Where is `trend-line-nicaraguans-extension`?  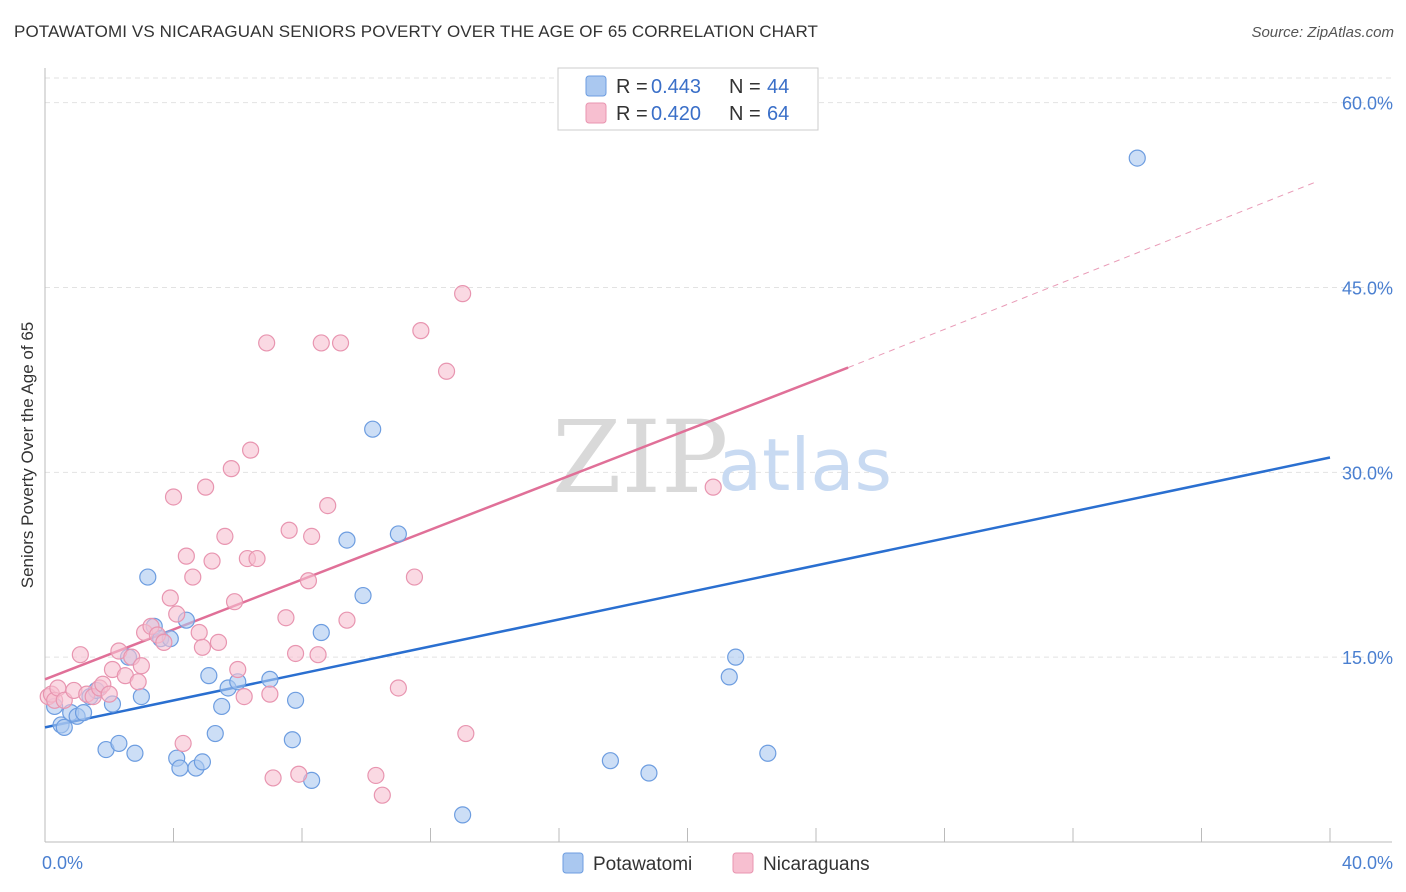
trend-line-nicaraguans-extension is located at coordinates (1081, 275).